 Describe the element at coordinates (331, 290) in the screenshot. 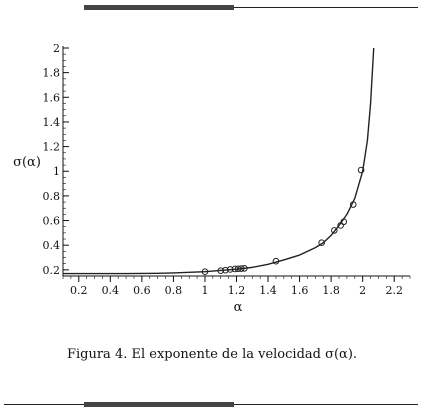

I see `x-tick-label: 1.8` at that location.